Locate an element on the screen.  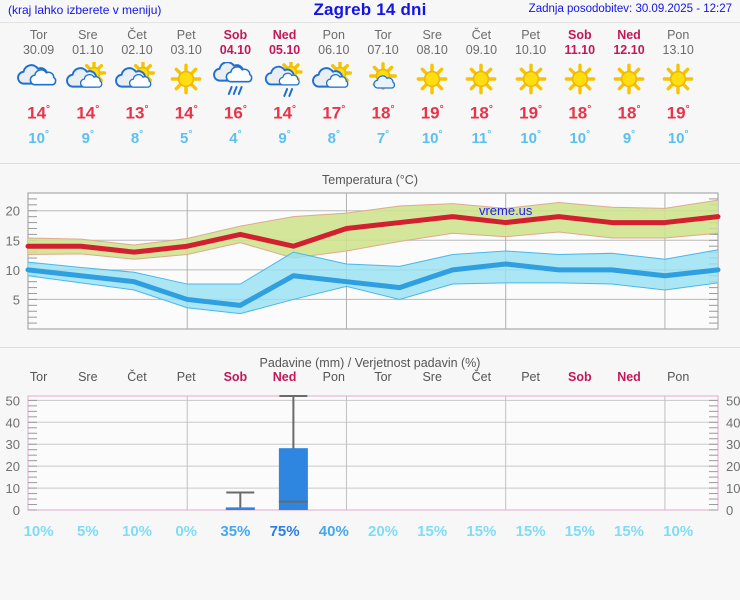
day-date: 07.10 is located at coordinates (383, 50).